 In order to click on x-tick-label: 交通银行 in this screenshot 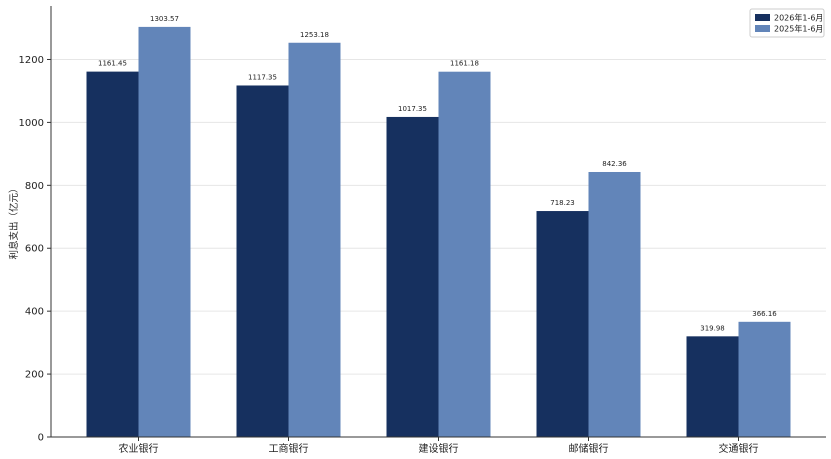, I will do `click(739, 448)`.